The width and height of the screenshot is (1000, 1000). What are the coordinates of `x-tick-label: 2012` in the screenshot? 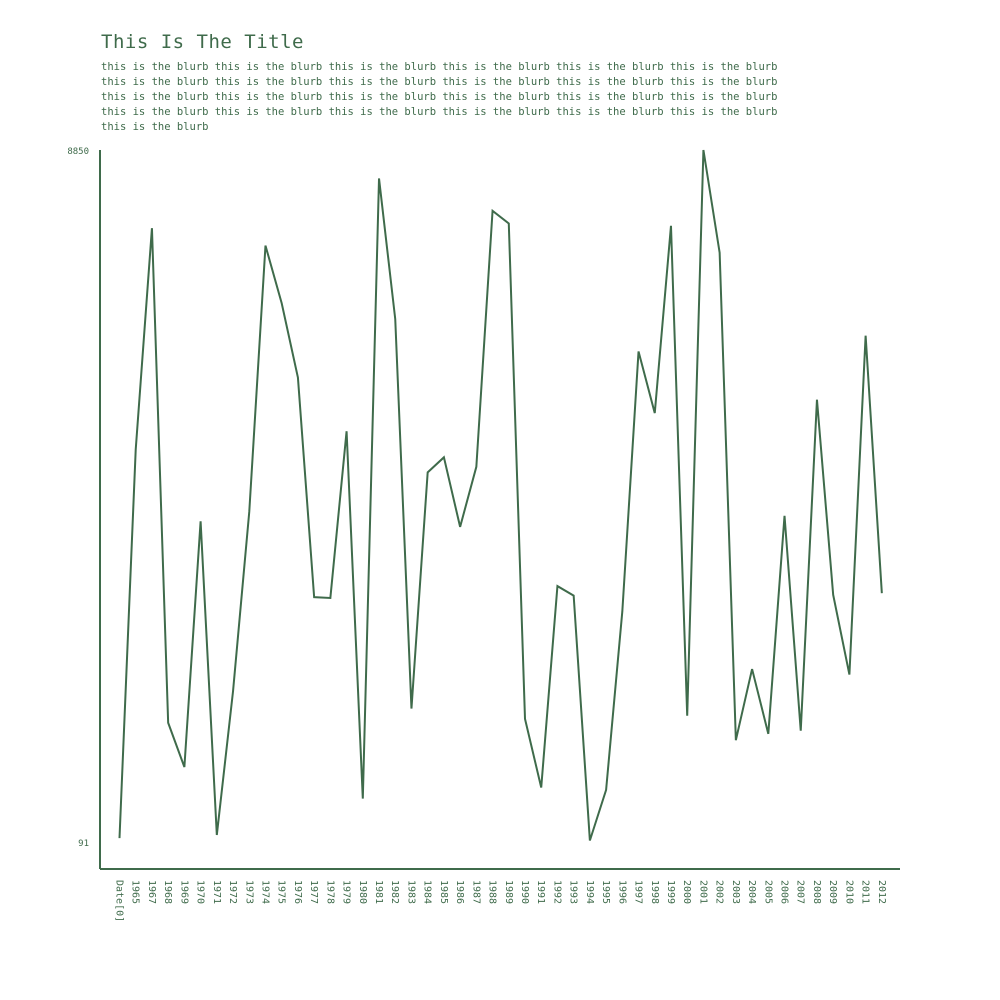 It's located at (881, 892).